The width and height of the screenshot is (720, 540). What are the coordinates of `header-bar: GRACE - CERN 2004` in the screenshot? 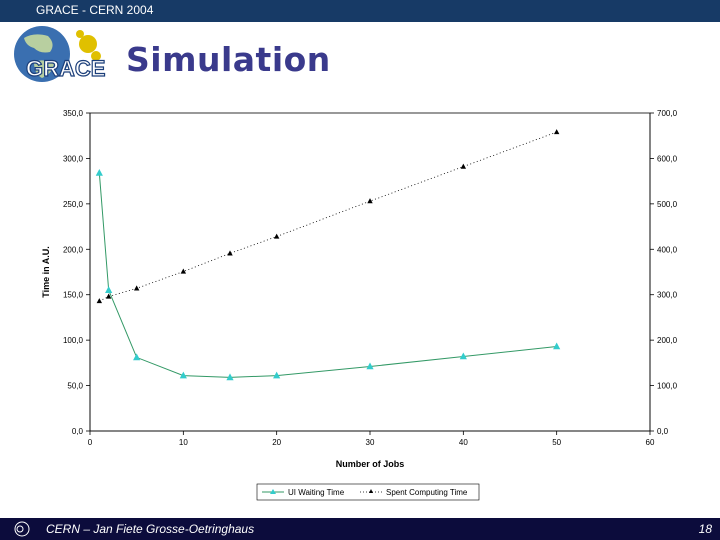 It's located at (360, 11).